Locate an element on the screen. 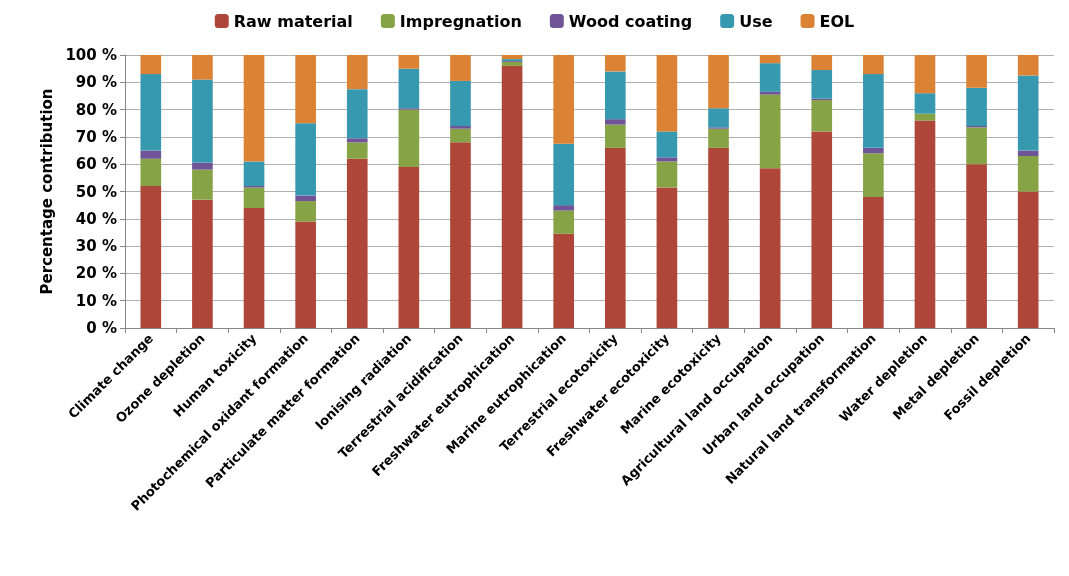  legend-label: Use is located at coordinates (756, 21).